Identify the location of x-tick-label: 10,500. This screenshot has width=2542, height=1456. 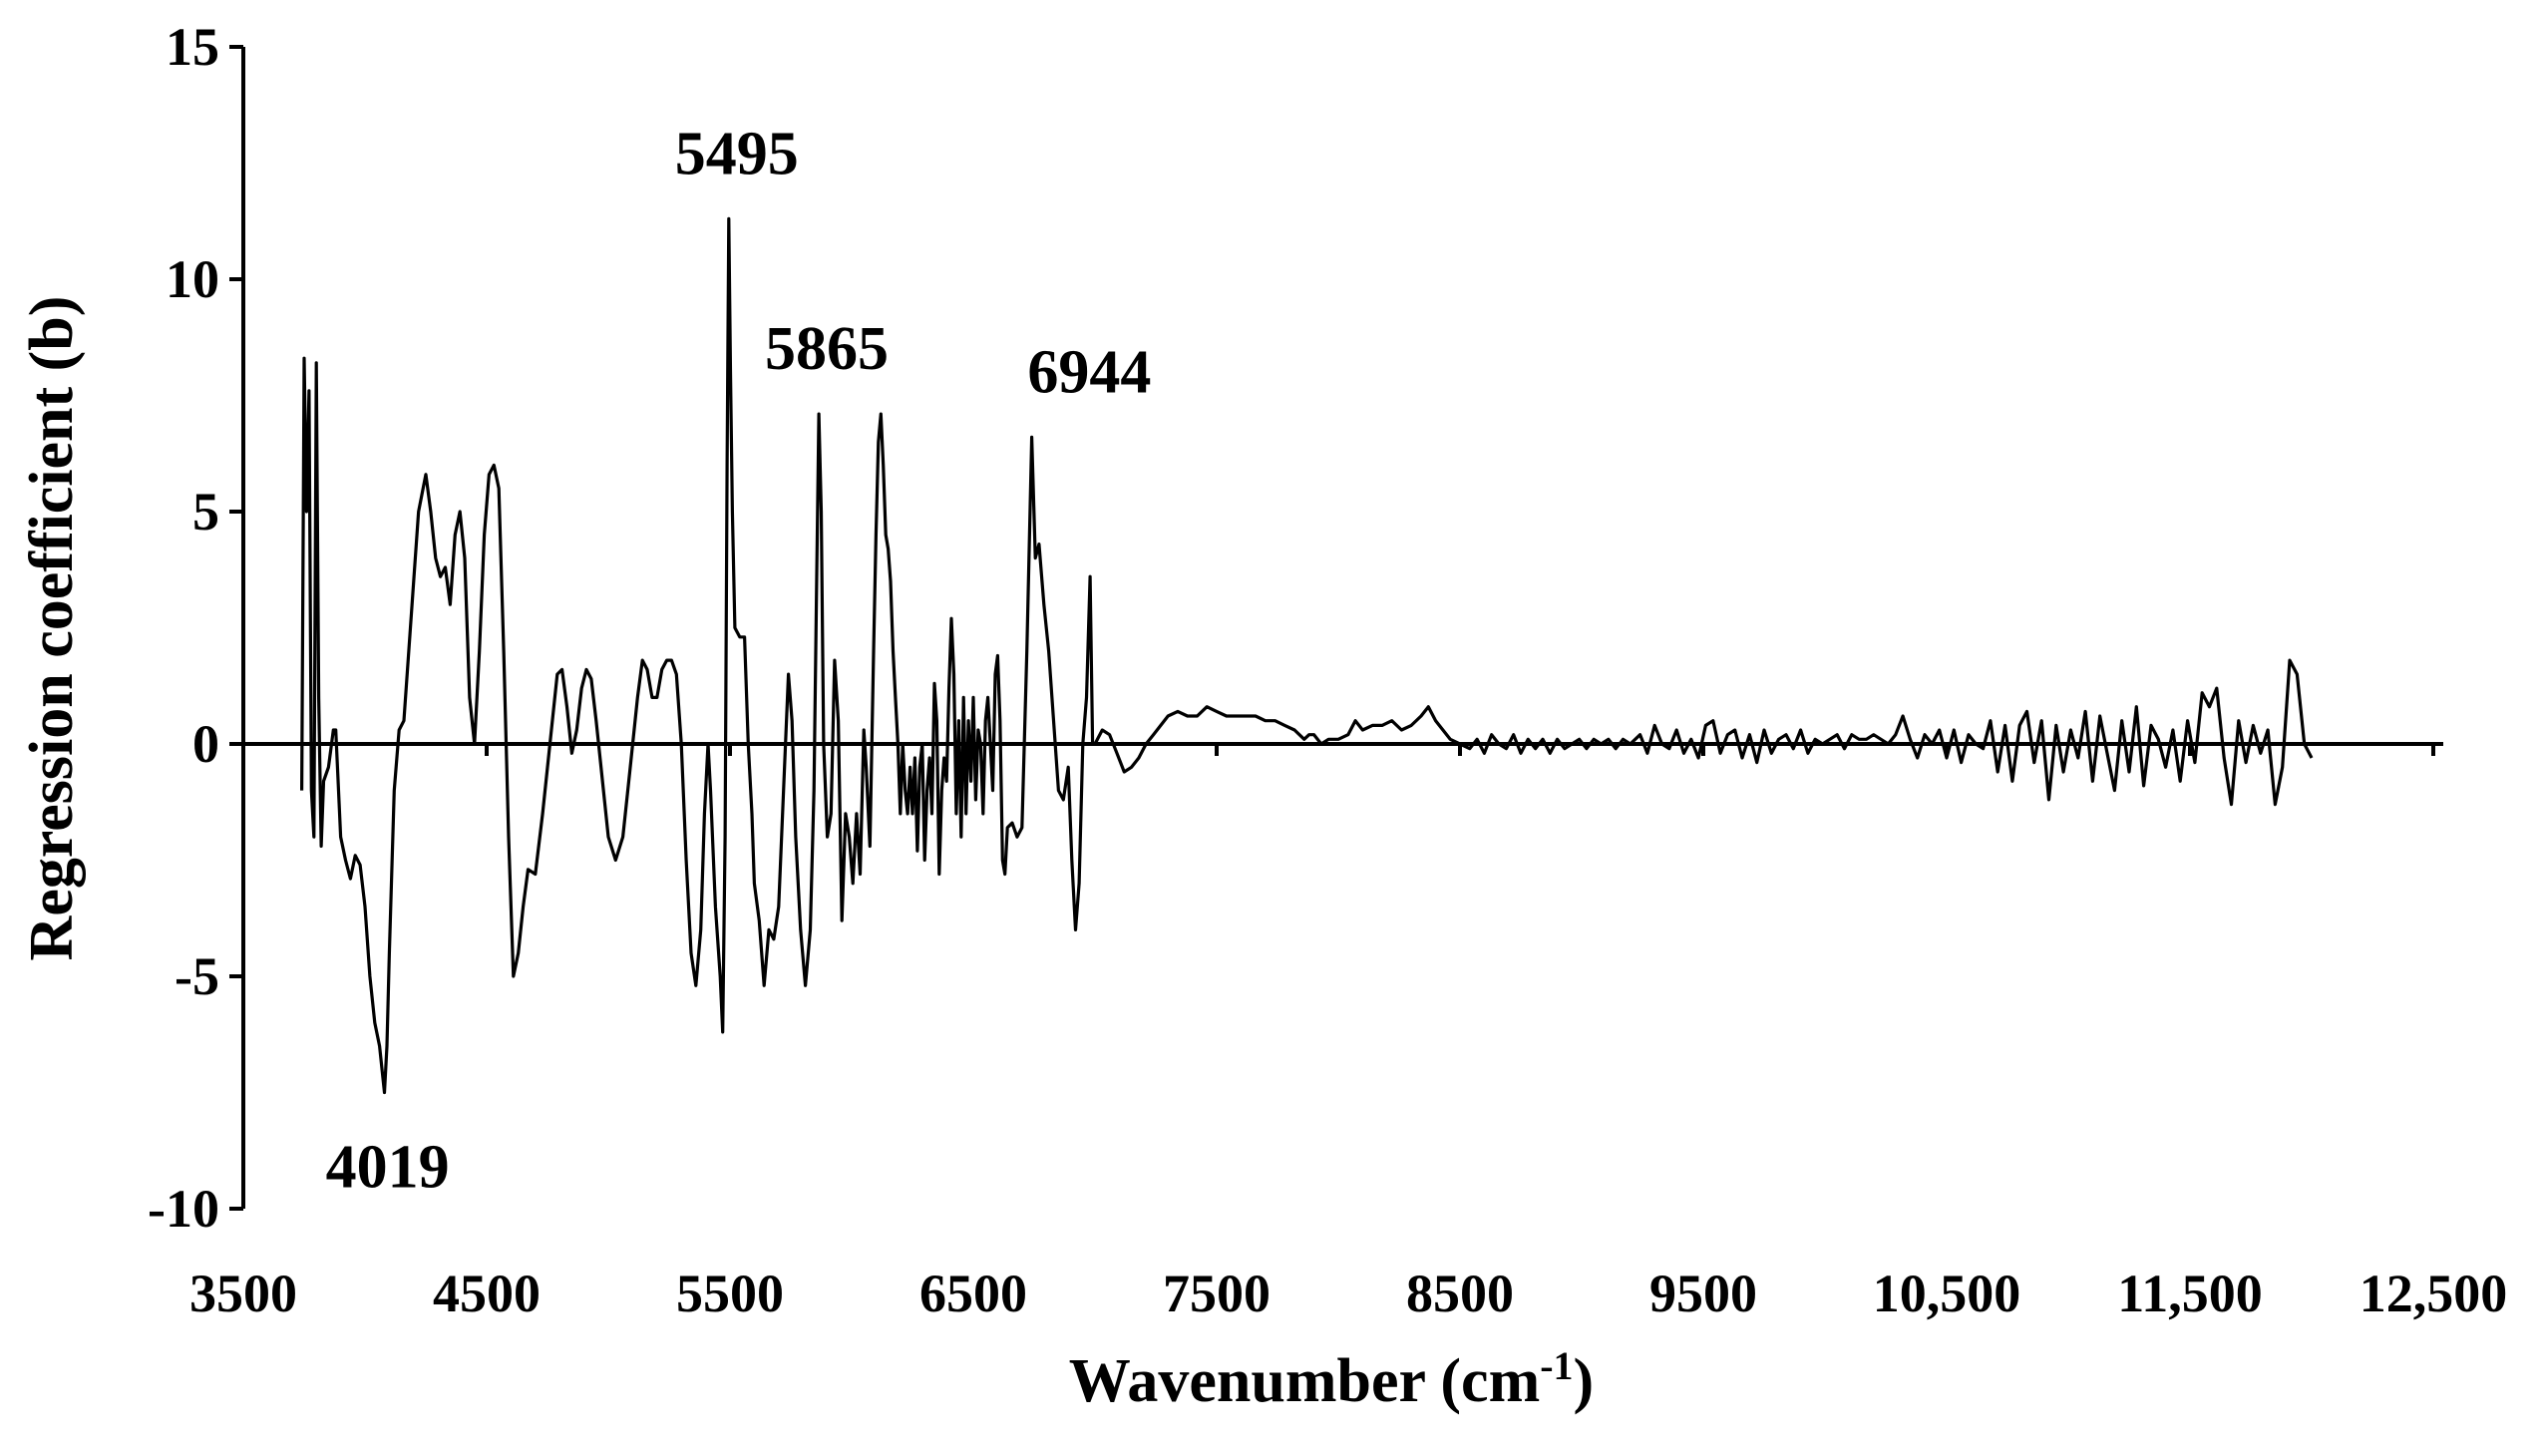
(1947, 1293).